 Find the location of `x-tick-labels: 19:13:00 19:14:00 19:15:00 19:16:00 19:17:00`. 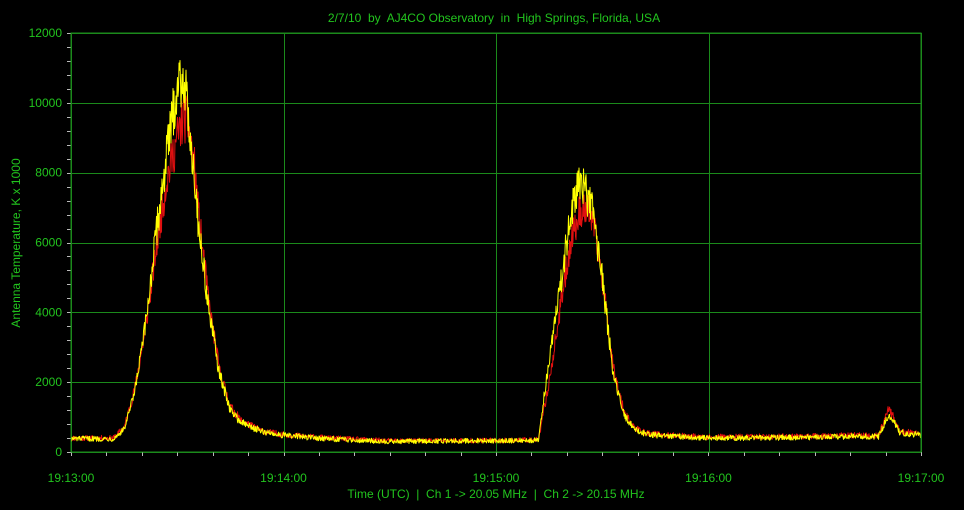

x-tick-labels: 19:13:00 19:14:00 19:15:00 19:16:00 19:17:00 is located at coordinates (496, 478).